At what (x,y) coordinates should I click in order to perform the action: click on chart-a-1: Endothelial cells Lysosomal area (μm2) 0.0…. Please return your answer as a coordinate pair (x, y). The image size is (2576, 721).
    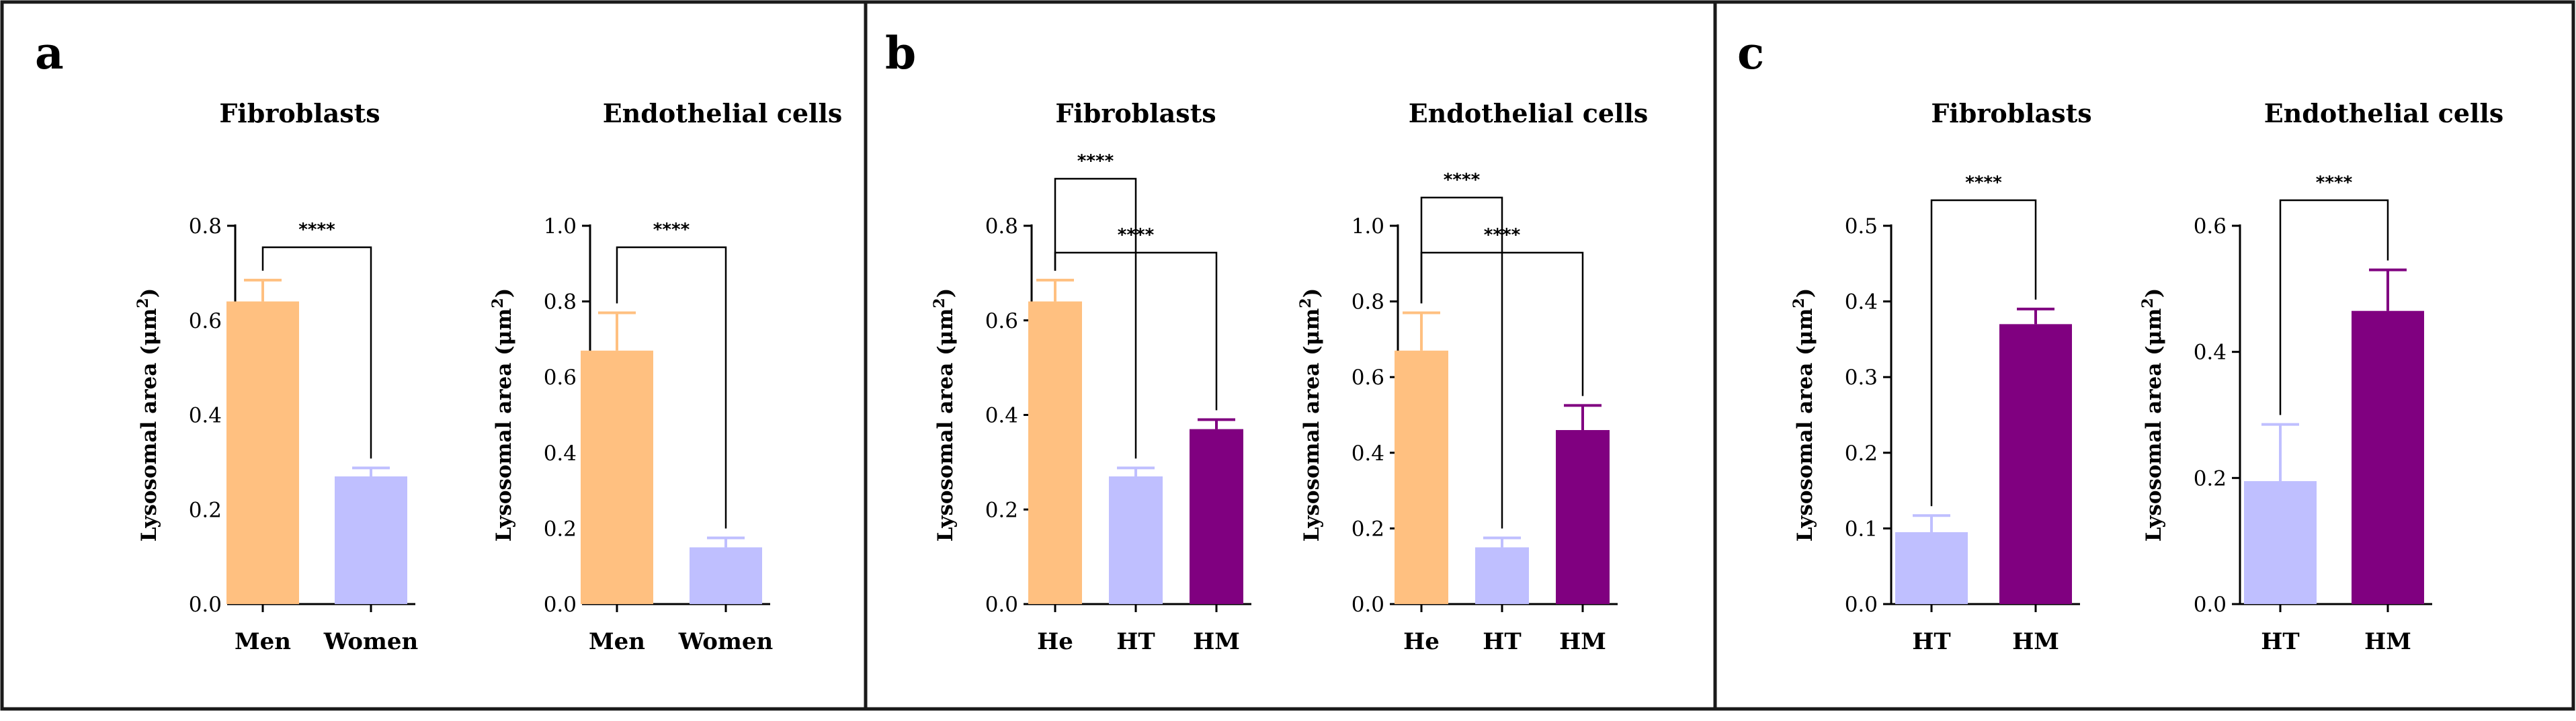
    Looking at the image, I should click on (665, 376).